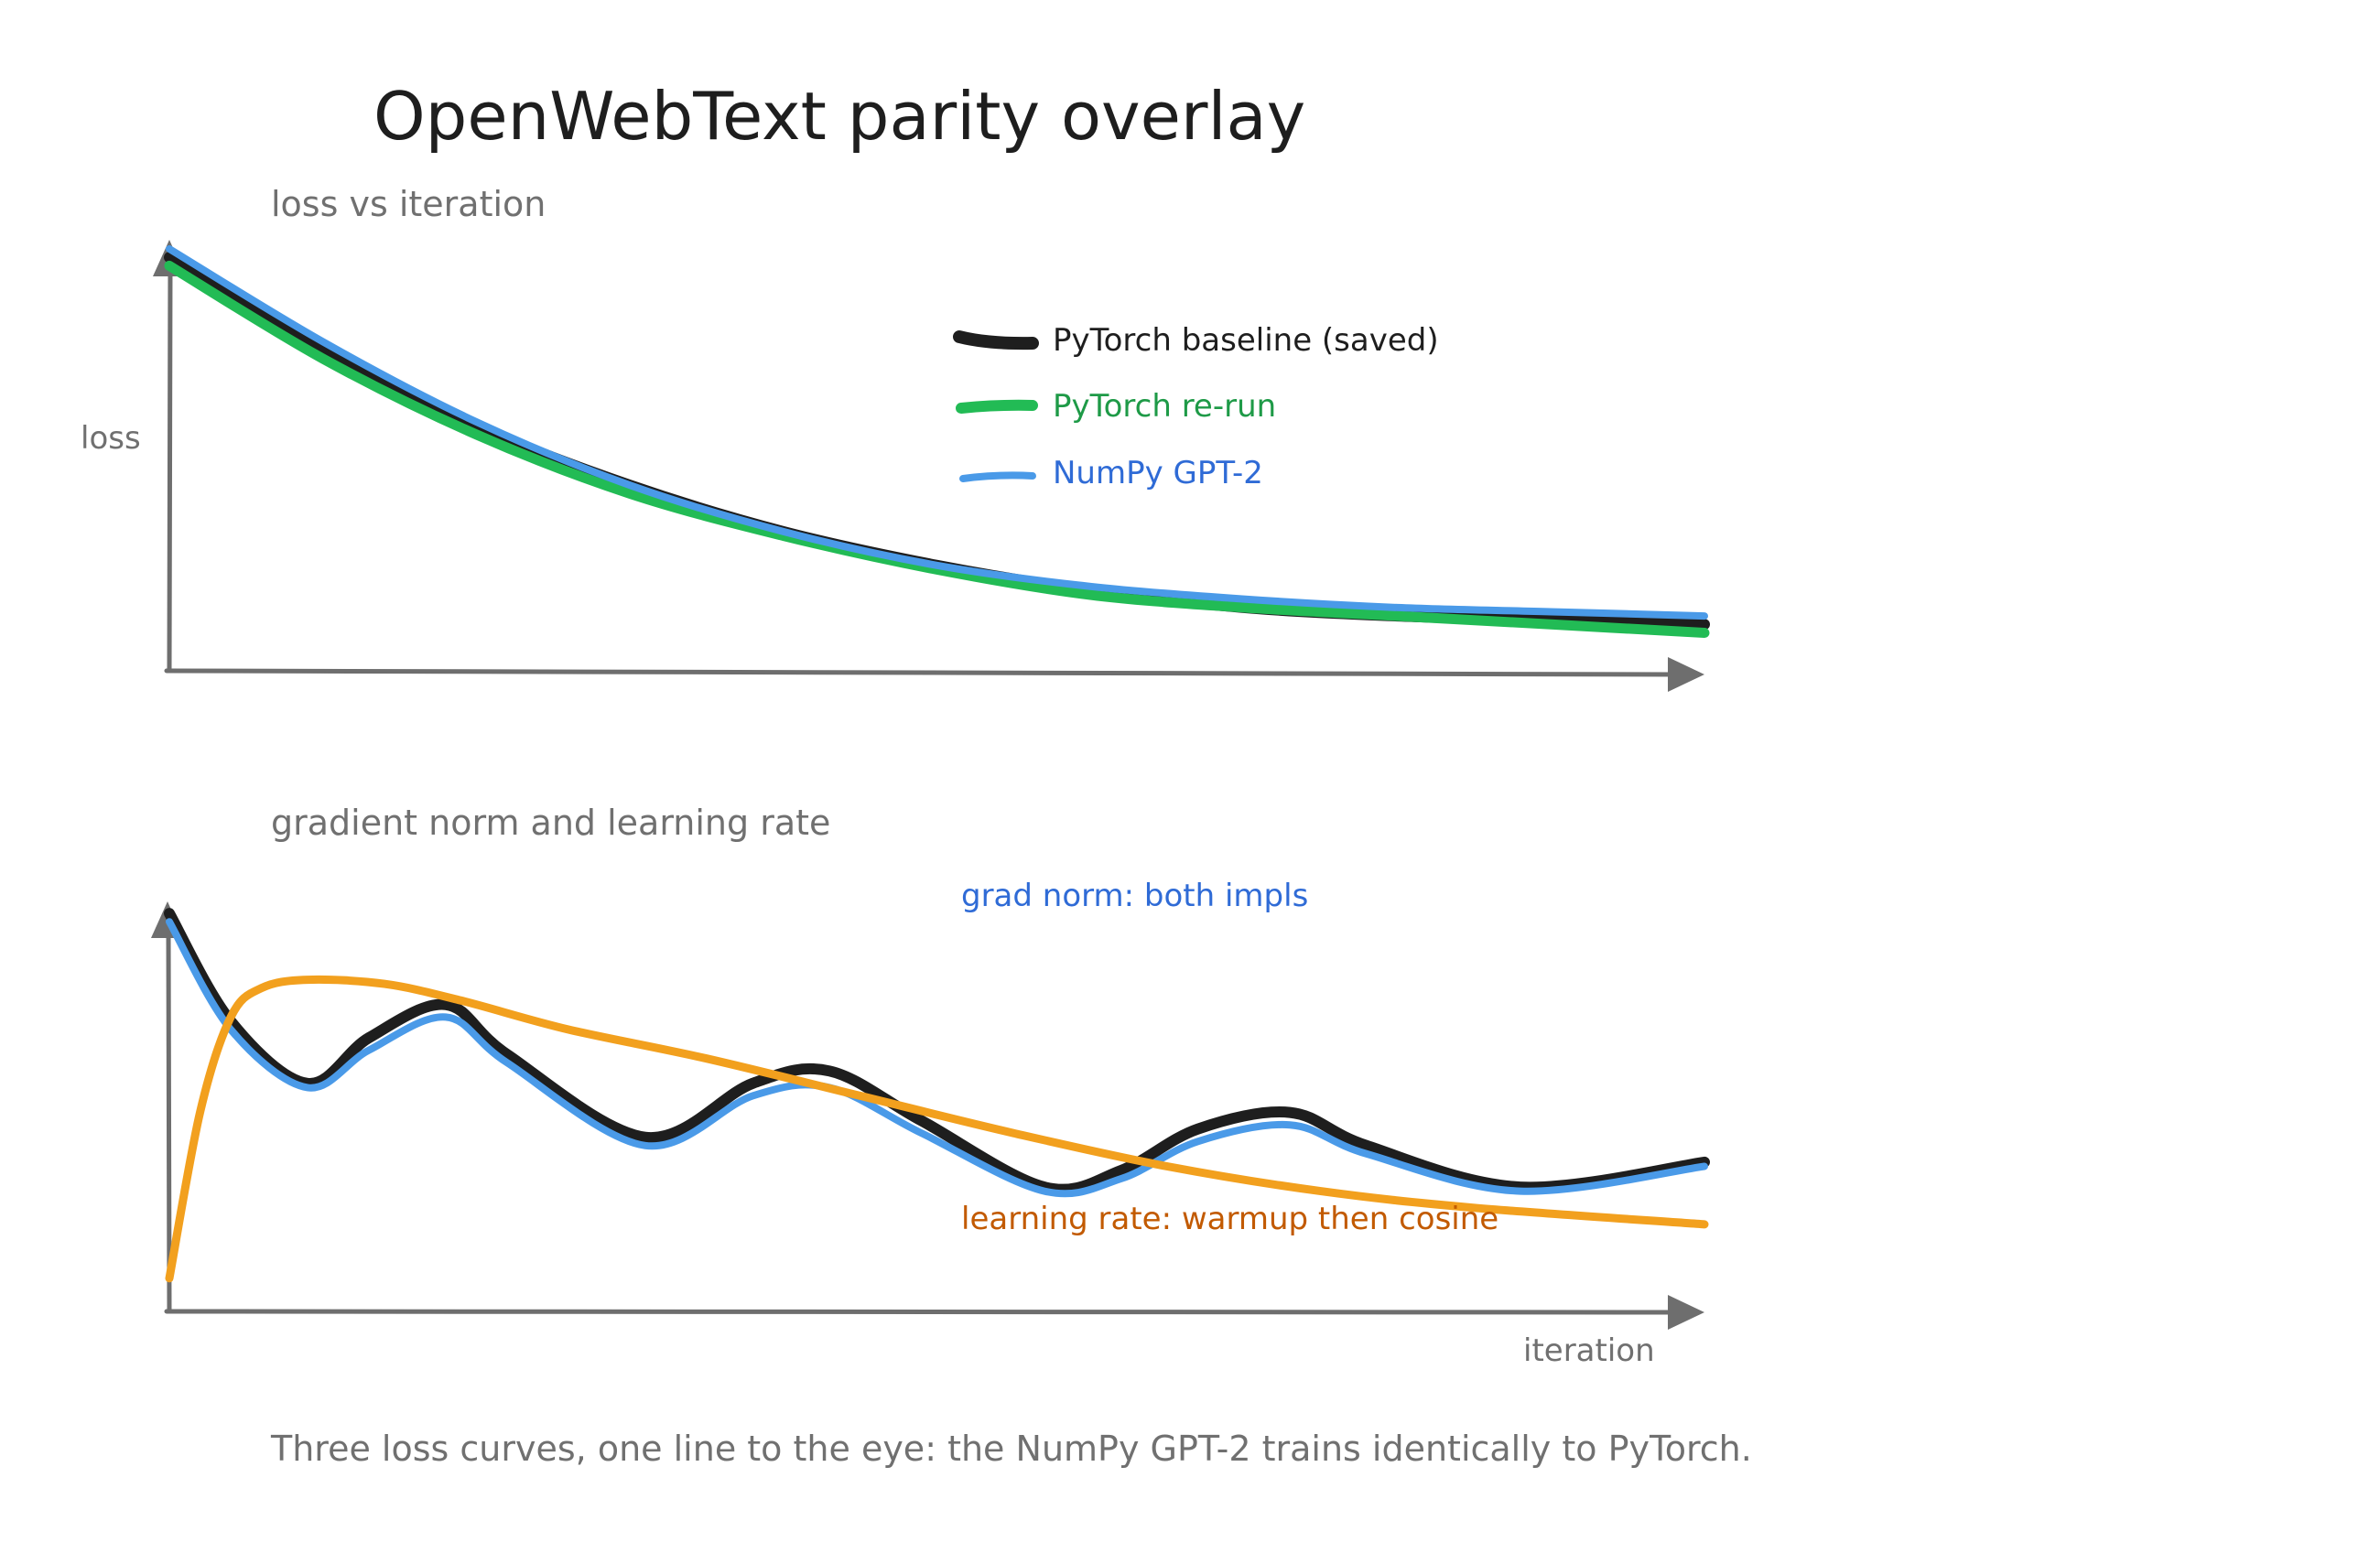 The width and height of the screenshot is (2380, 1553). What do you see at coordinates (1164, 406) in the screenshot?
I see `legend-label-pytorch-rerun: PyTorch re-run` at bounding box center [1164, 406].